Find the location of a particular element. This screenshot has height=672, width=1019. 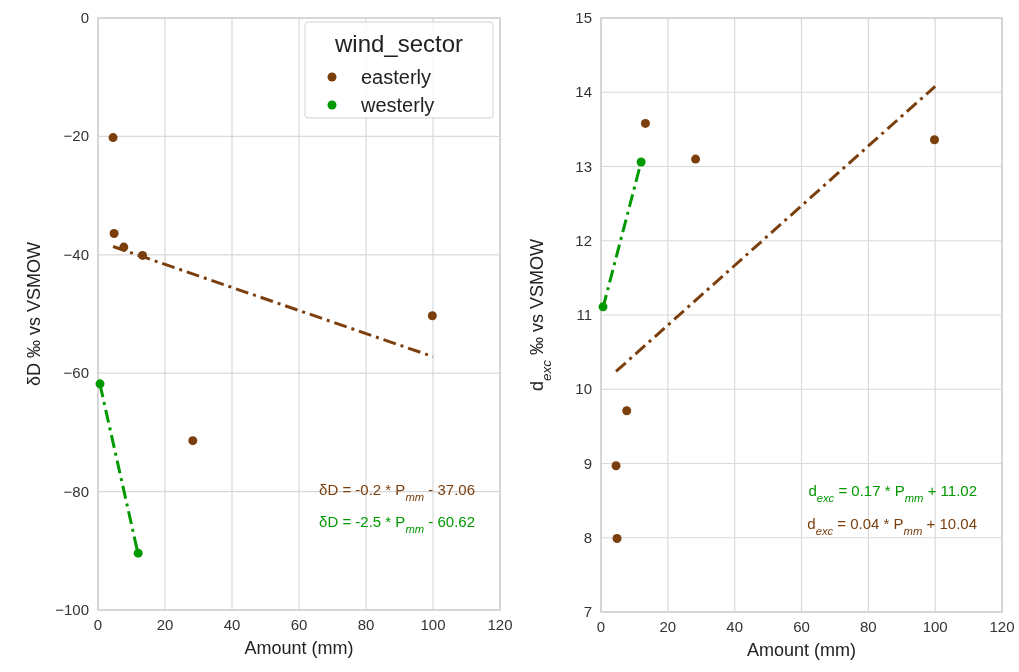

y-tick-label: 13 is located at coordinates (583, 166).